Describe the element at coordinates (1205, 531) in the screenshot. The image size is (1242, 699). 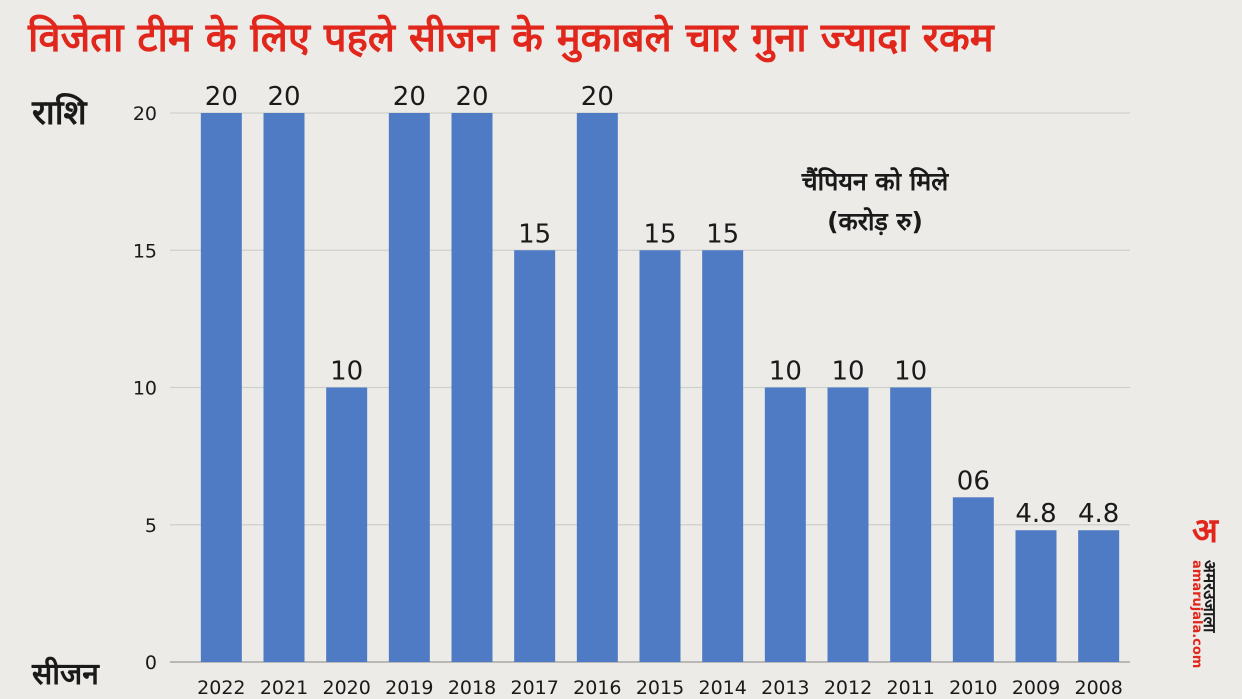
I see `logo-mark: अ` at that location.